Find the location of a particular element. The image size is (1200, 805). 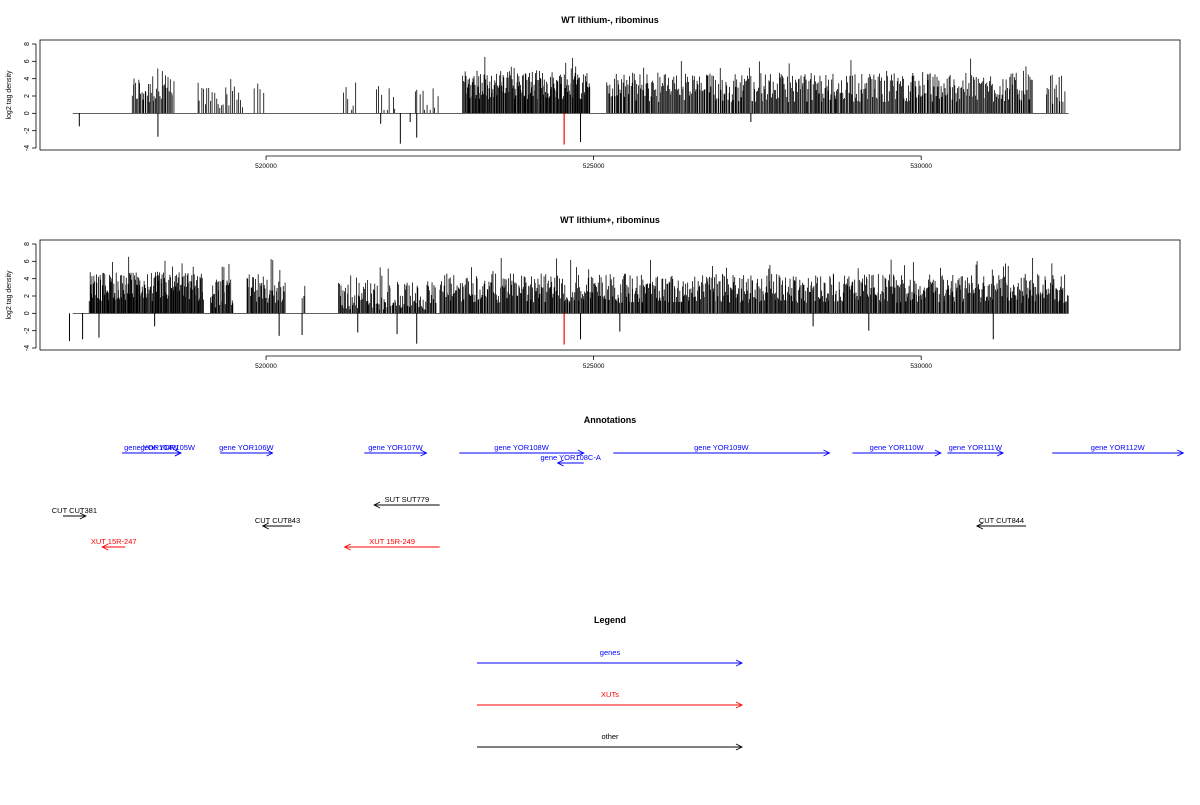

feature: CUT CUT381 is located at coordinates (74, 513).